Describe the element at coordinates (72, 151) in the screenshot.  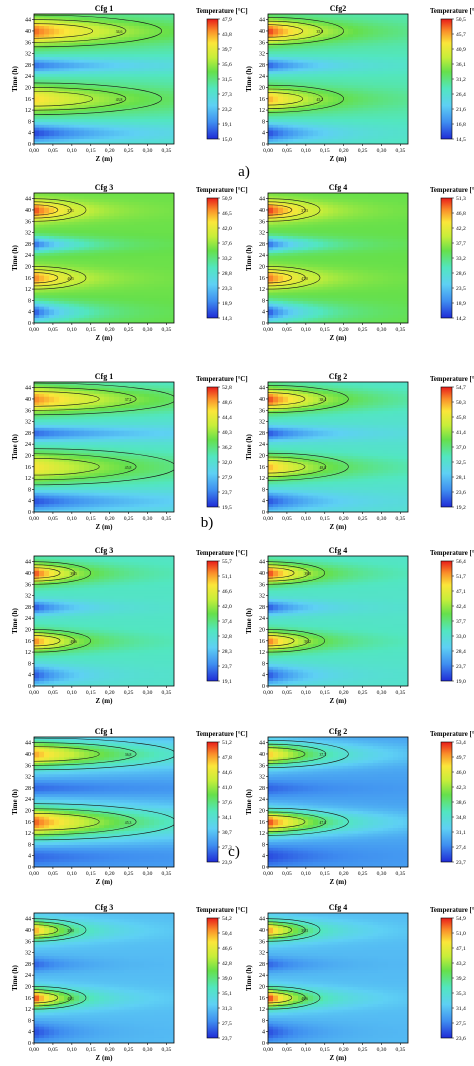
I see `x-tick-label: 0,10` at that location.